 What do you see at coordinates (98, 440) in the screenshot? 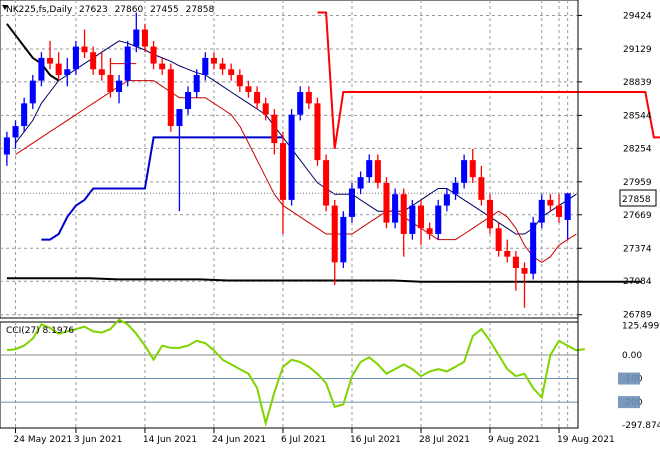
I see `x-tick-label: 3 Jun 2021` at bounding box center [98, 440].